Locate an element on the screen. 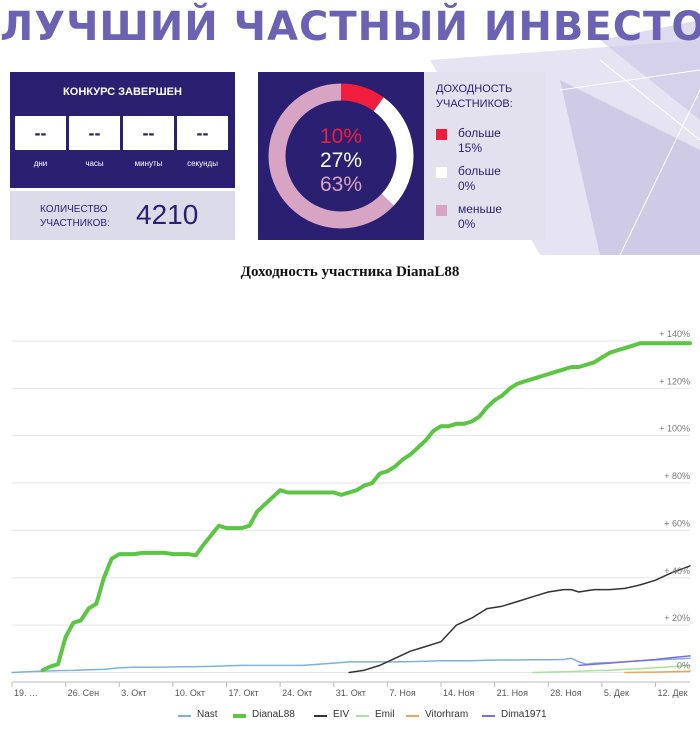 Image resolution: width=700 pixels, height=731 pixels. participants-label-line1: КОЛИЧЕСТВО is located at coordinates (74, 209).